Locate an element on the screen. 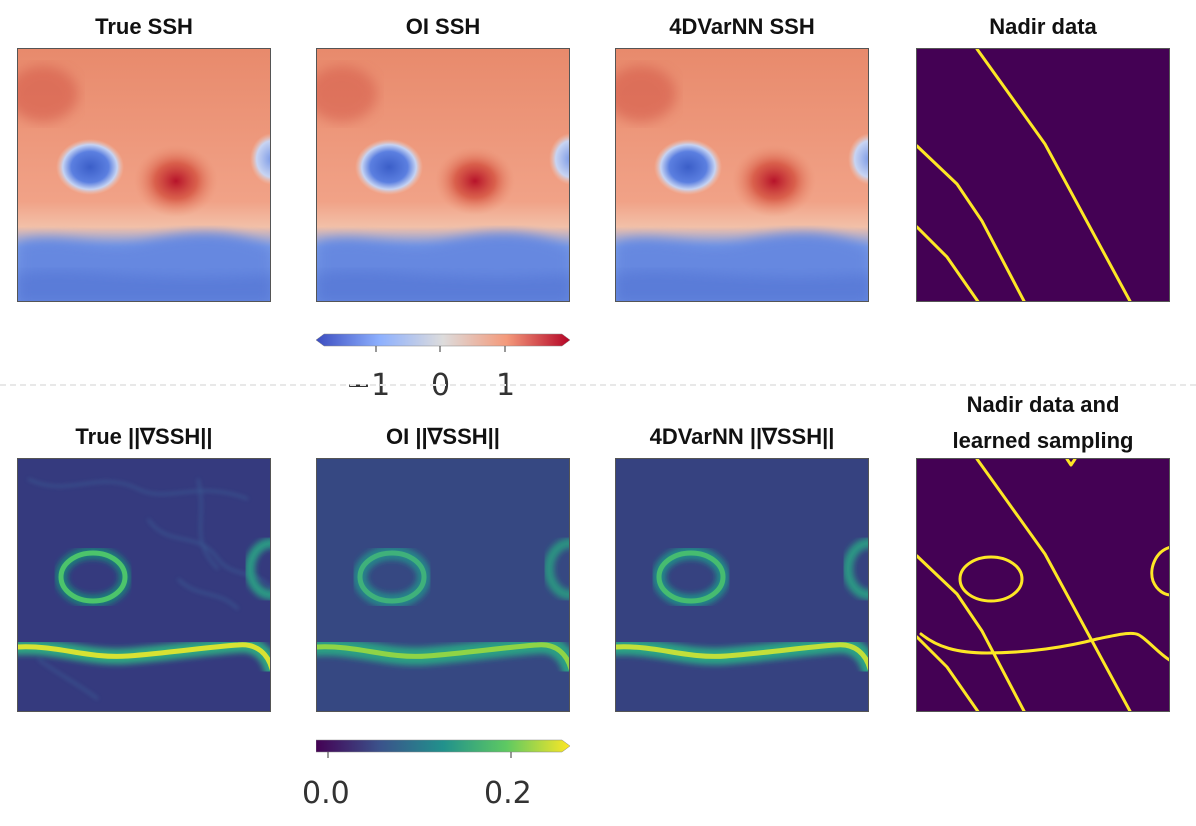 This screenshot has height=826, width=1196. title-nadir-learned-line2: learned sampling is located at coordinates (1043, 440).